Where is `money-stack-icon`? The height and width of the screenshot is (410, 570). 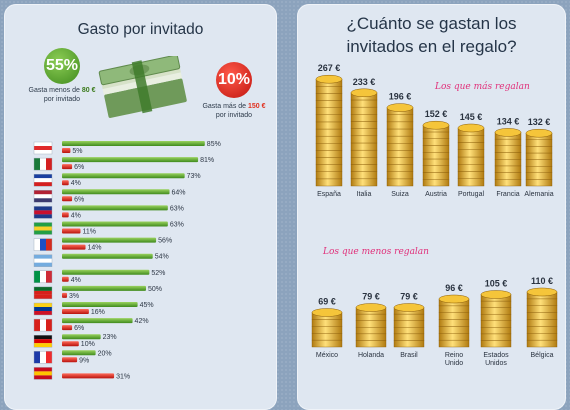 money-stack-icon is located at coordinates (142, 87).